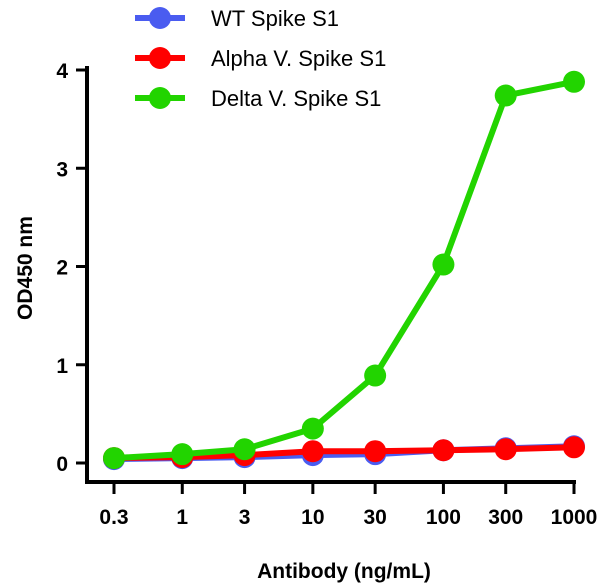 This screenshot has width=600, height=587. Describe the element at coordinates (25, 268) in the screenshot. I see `y-axis-label: OD450 nm` at that location.